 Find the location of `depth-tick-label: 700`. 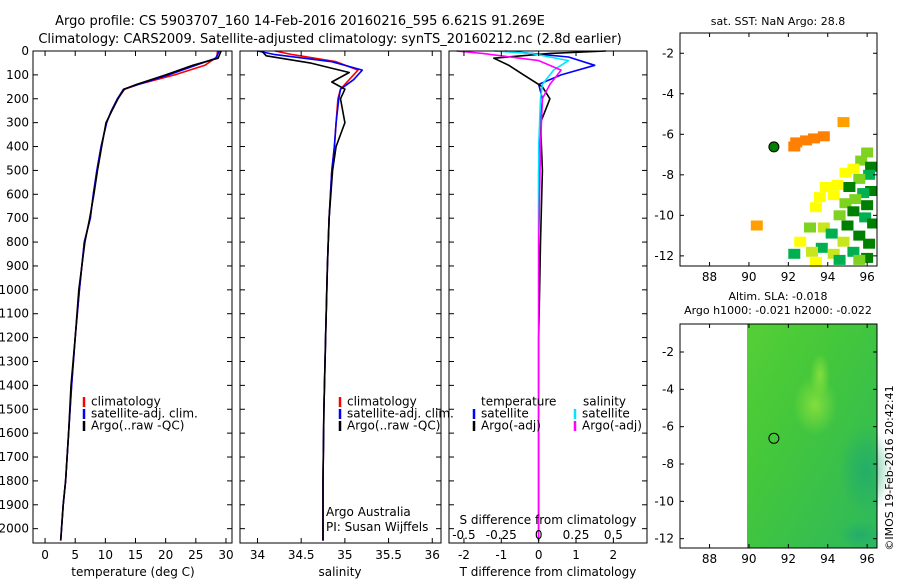

depth-tick-label: 700 is located at coordinates (17, 218).